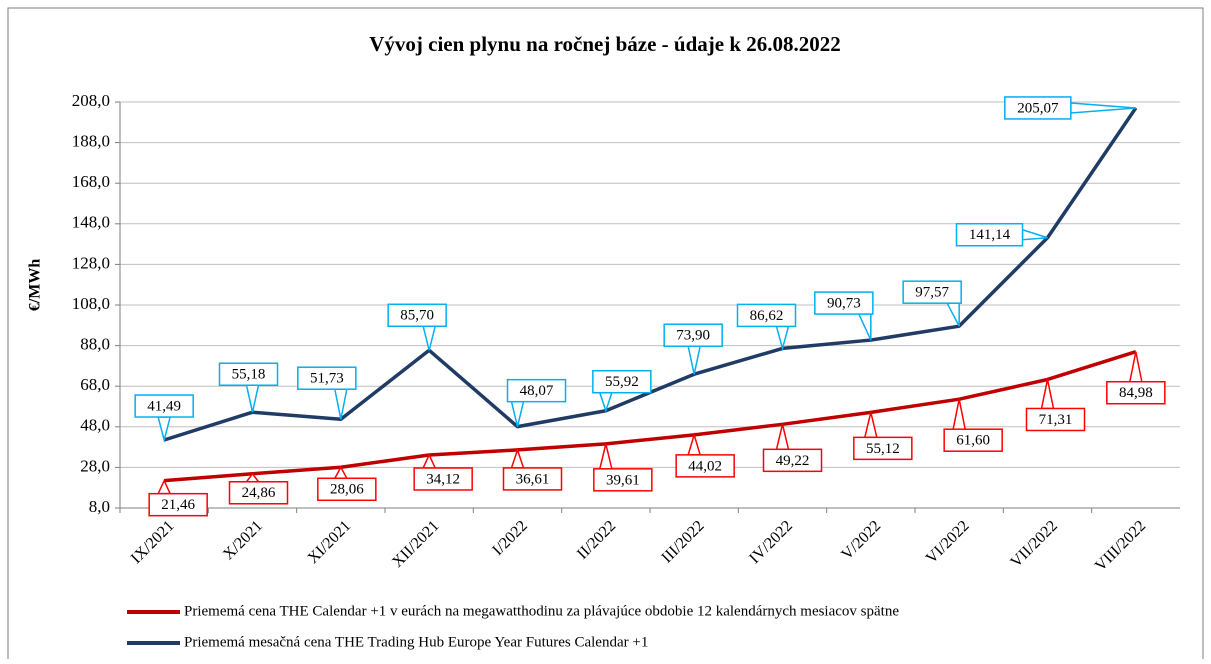 The width and height of the screenshot is (1211, 664). What do you see at coordinates (973, 425) in the screenshot?
I see `data-label: 61,60` at bounding box center [973, 425].